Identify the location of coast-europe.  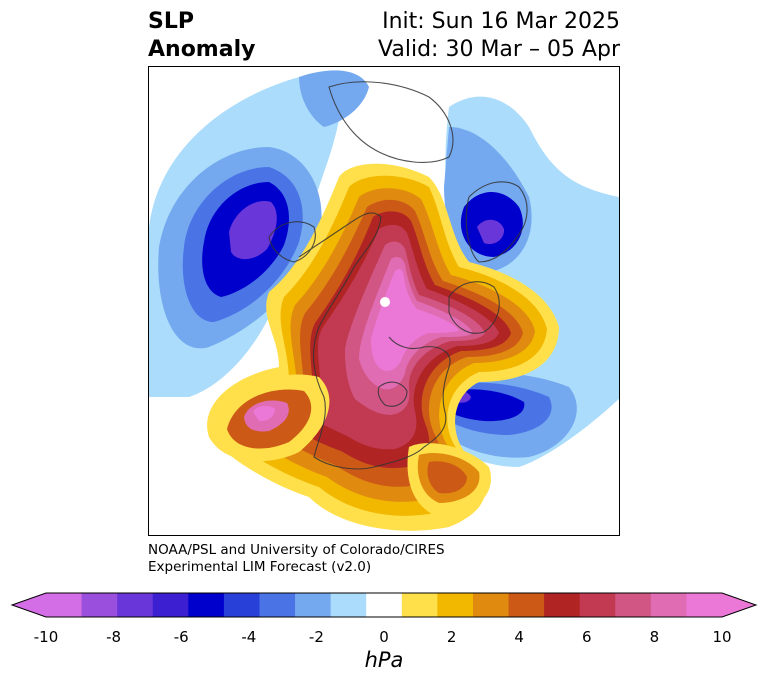
(496, 222).